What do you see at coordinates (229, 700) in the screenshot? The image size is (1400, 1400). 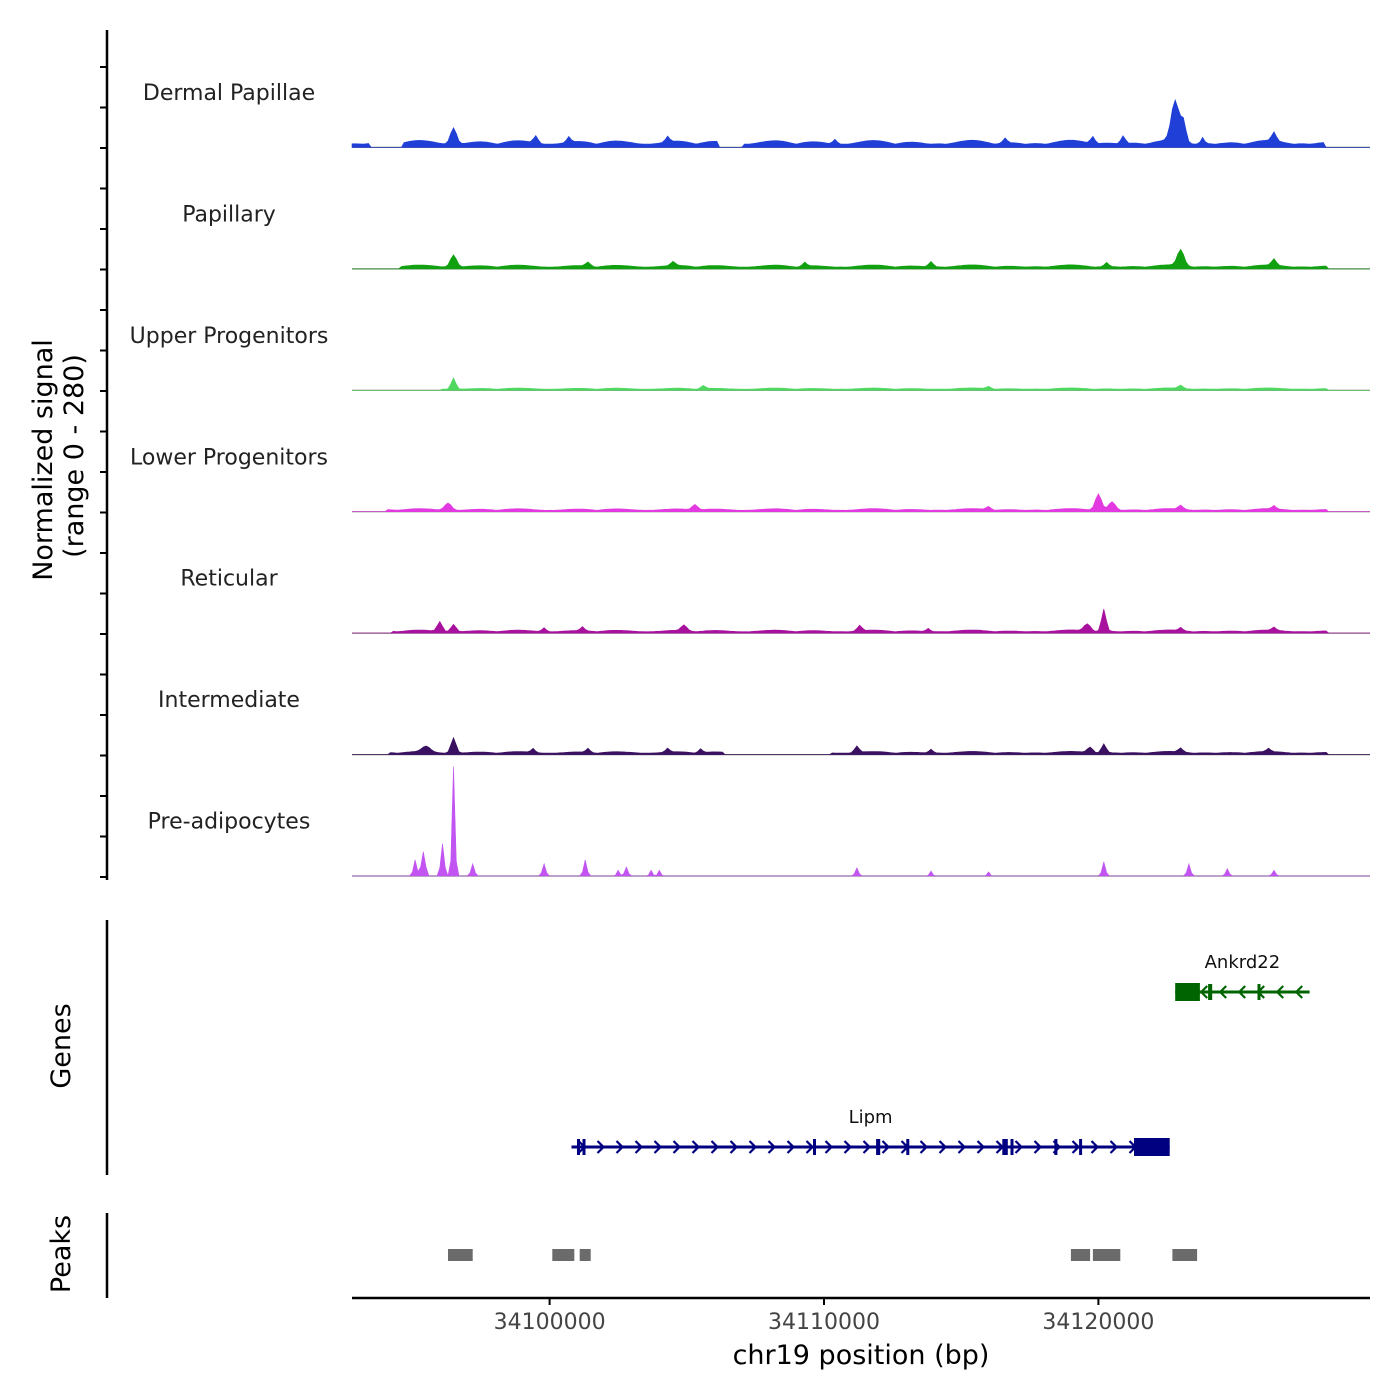 I see `track-label: Intermediate` at bounding box center [229, 700].